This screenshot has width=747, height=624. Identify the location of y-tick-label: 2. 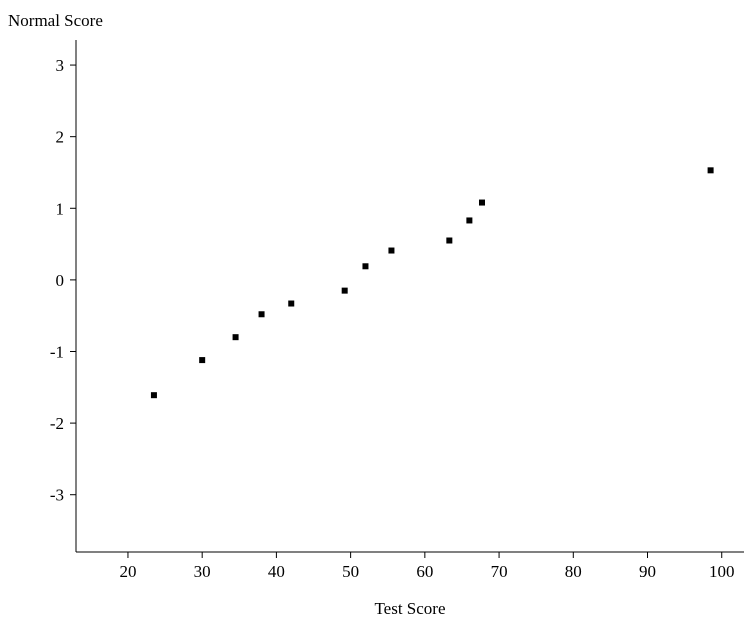
(60, 137).